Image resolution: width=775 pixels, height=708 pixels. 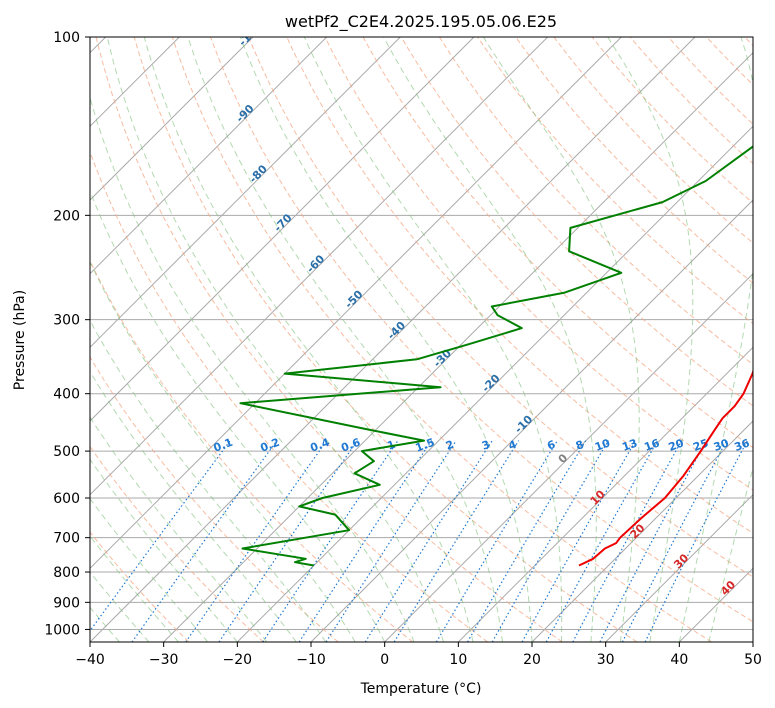 What do you see at coordinates (66, 499) in the screenshot?
I see `y-tick-label: 600` at bounding box center [66, 499].